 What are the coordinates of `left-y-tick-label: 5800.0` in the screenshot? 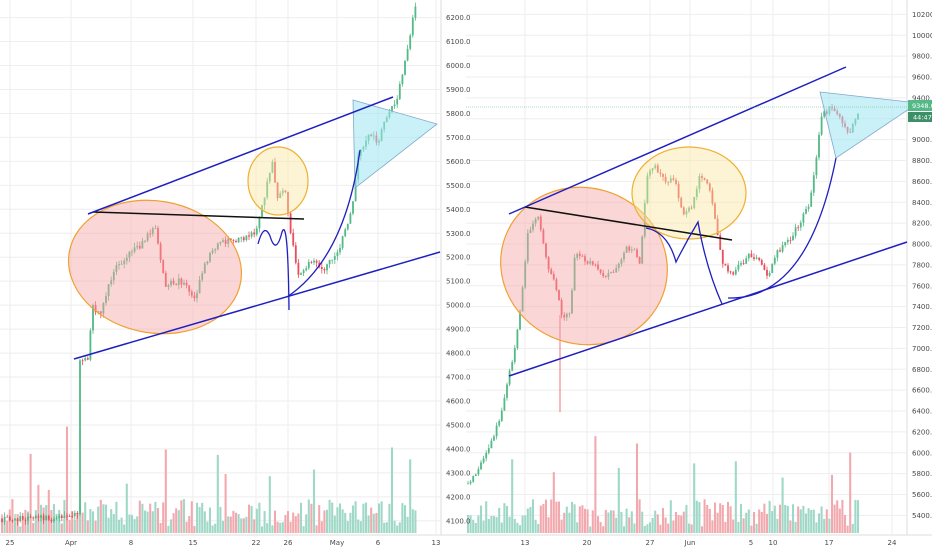 It's located at (458, 114).